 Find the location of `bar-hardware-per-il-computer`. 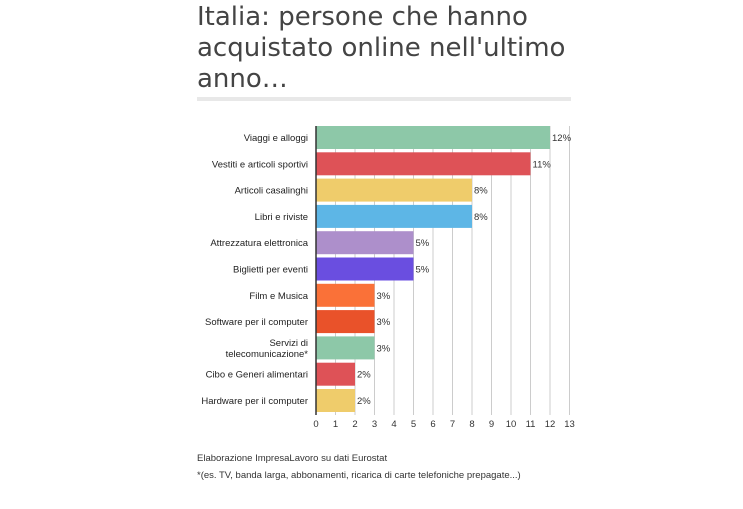

bar-hardware-per-il-computer is located at coordinates (335, 400).